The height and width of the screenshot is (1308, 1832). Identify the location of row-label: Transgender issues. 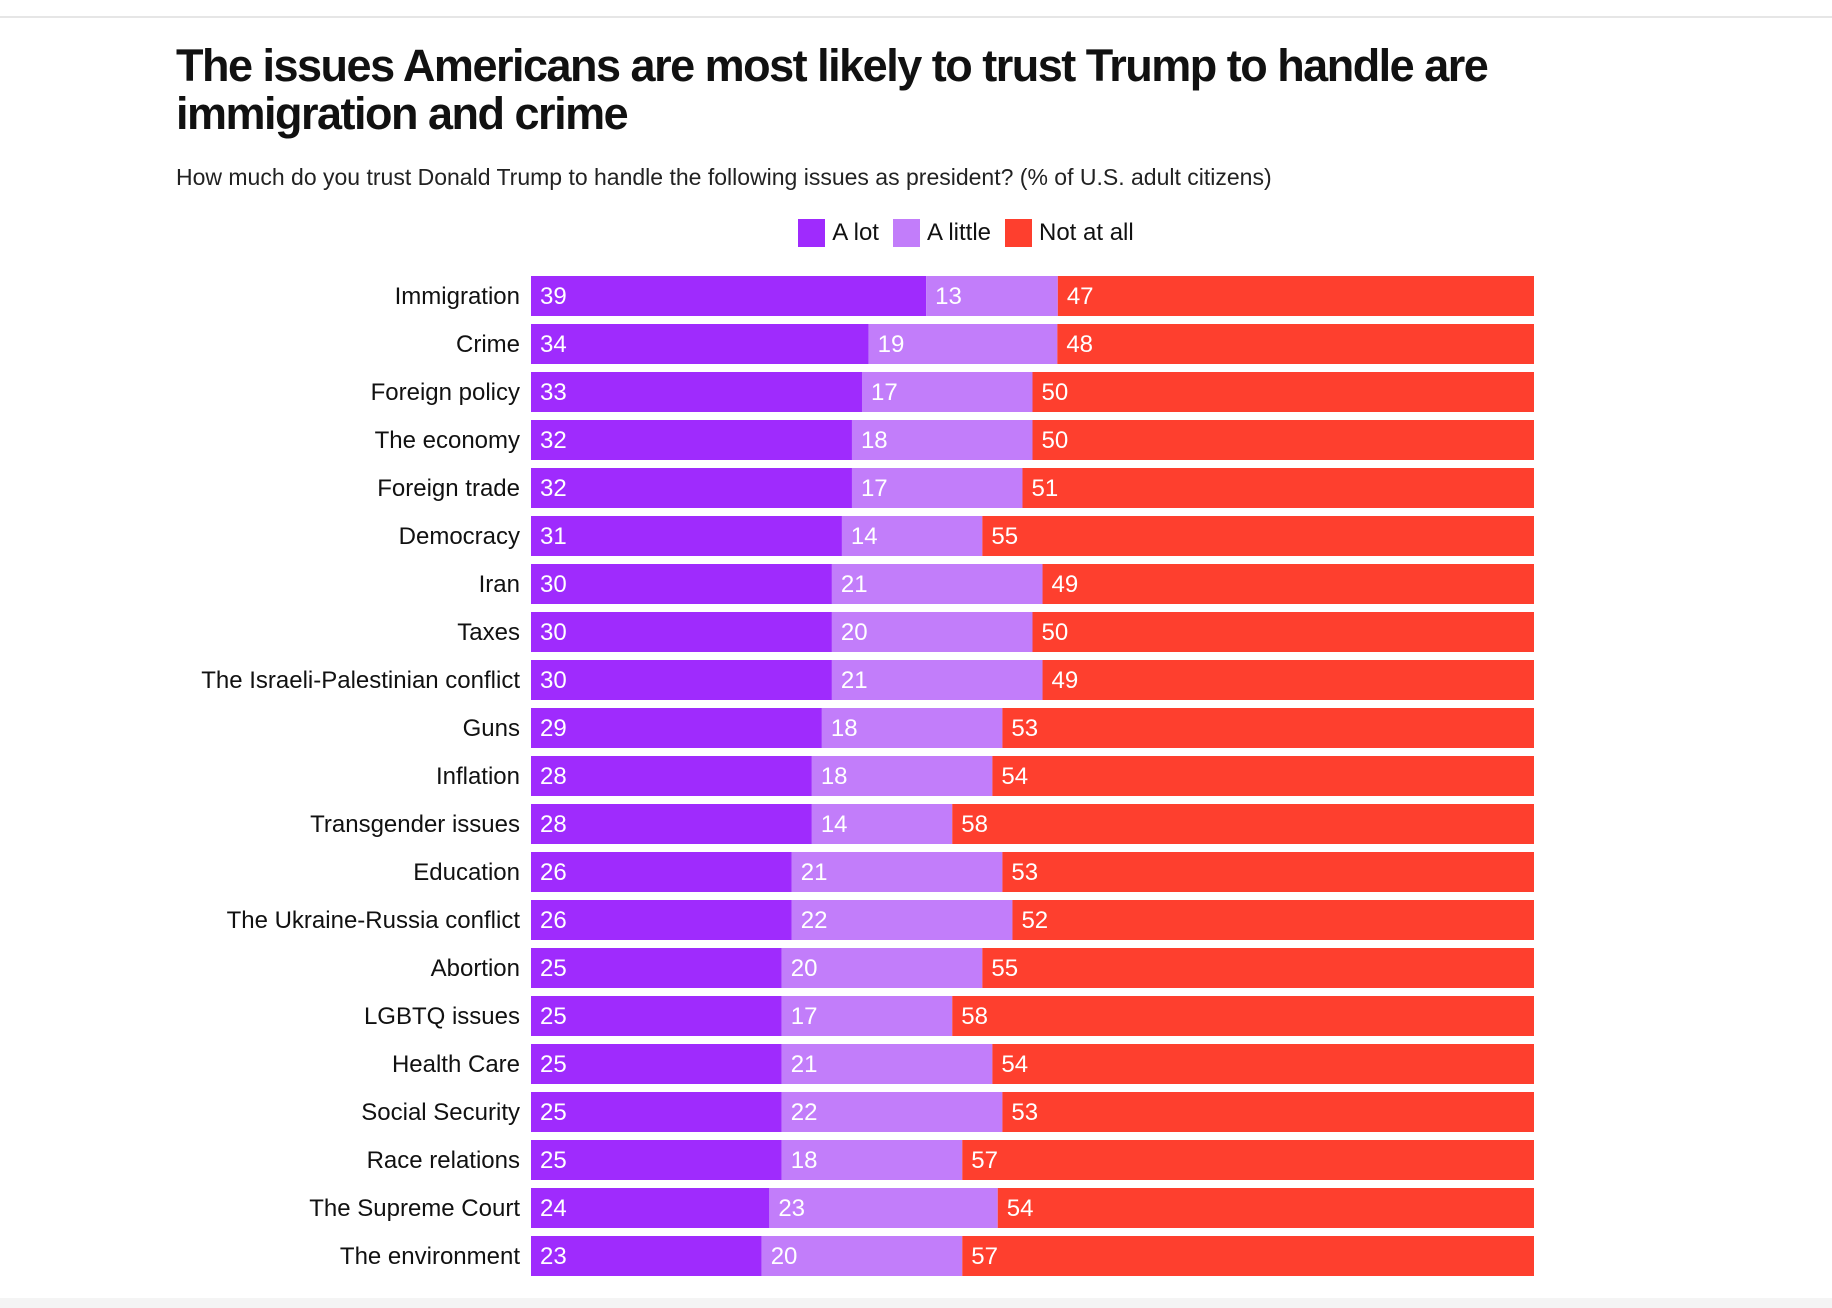
(415, 824).